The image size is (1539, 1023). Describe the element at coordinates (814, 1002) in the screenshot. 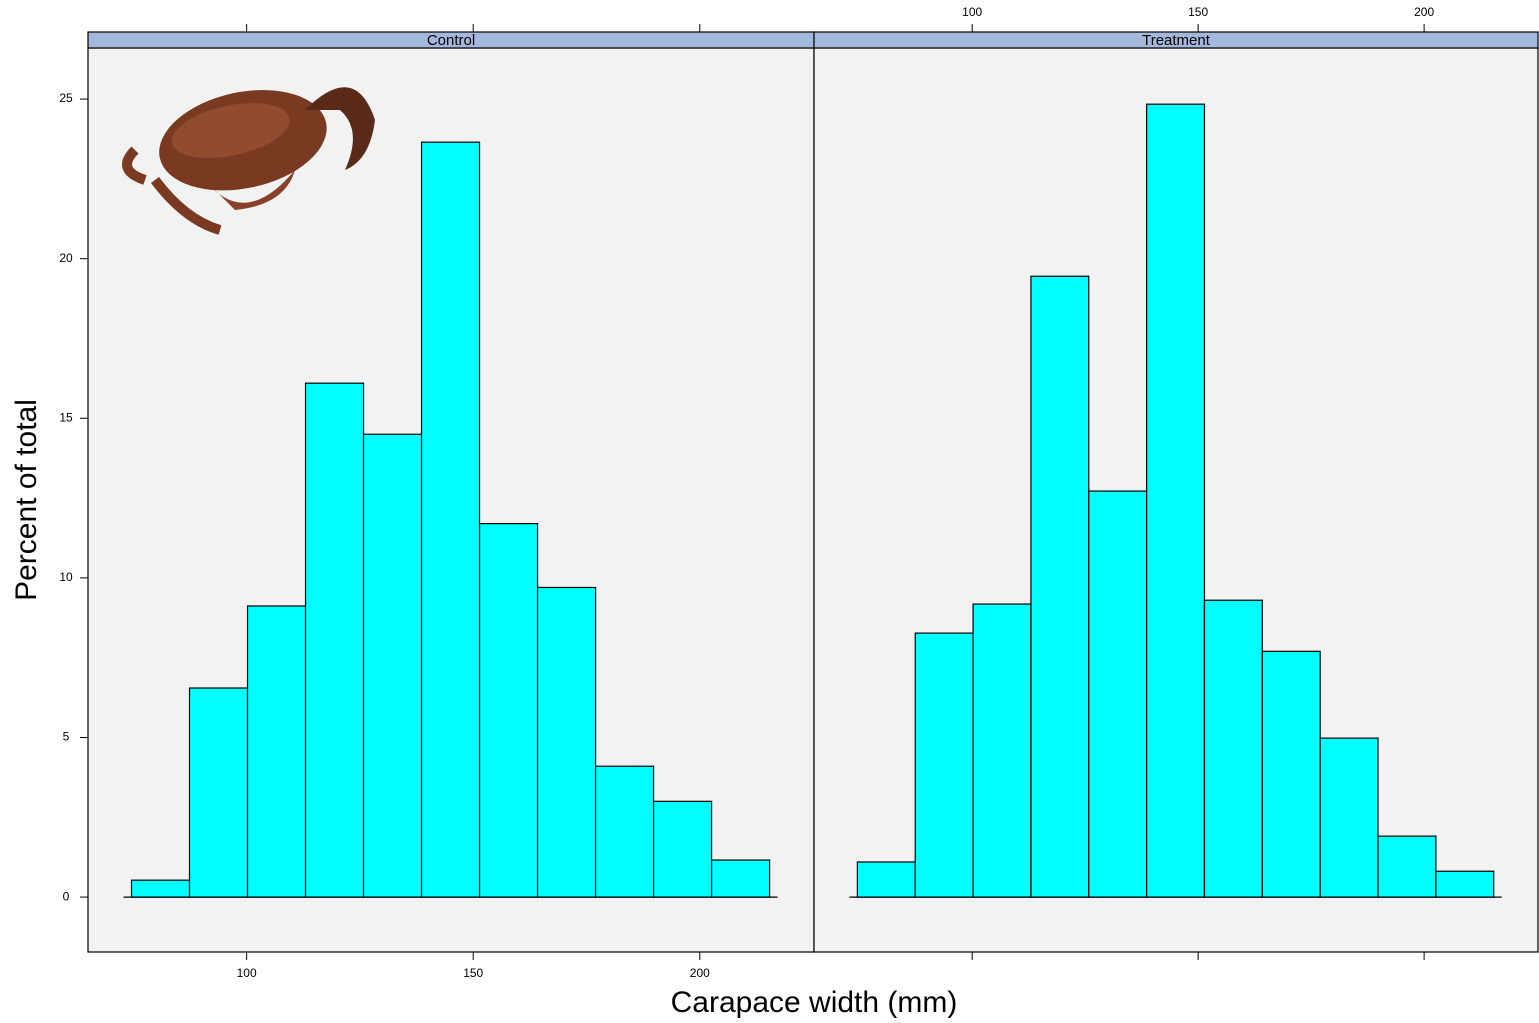

I see `x-axis-label: Carapace width (mm)` at that location.